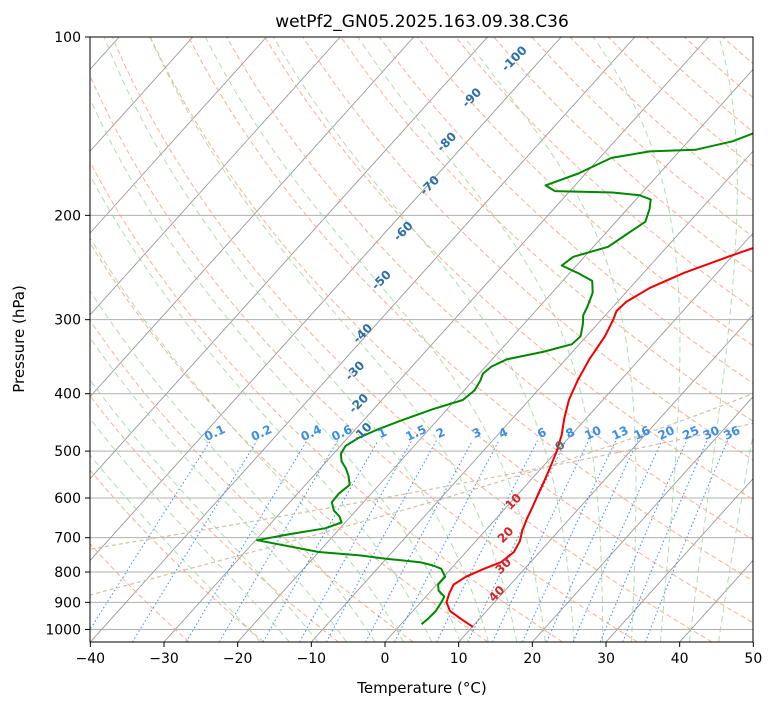 This screenshot has height=708, width=775. What do you see at coordinates (67, 38) in the screenshot?
I see `y-tick-label: 100` at bounding box center [67, 38].